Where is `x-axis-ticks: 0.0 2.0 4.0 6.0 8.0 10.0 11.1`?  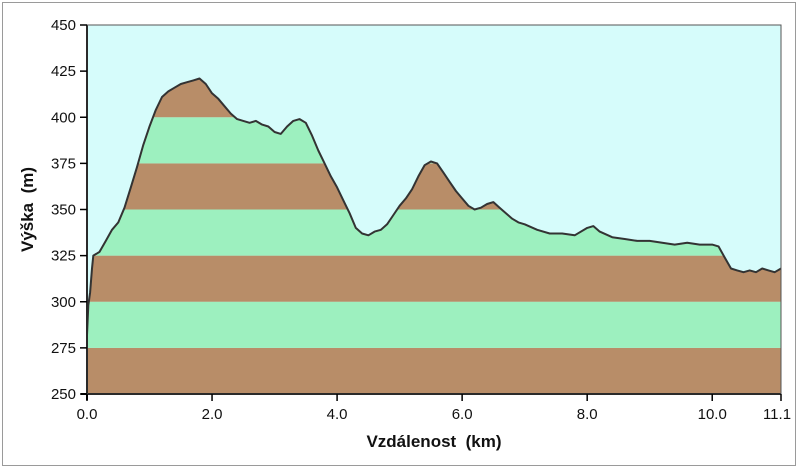
x-axis-ticks: 0.0 2.0 4.0 6.0 8.0 10.0 11.1 is located at coordinates (434, 408).